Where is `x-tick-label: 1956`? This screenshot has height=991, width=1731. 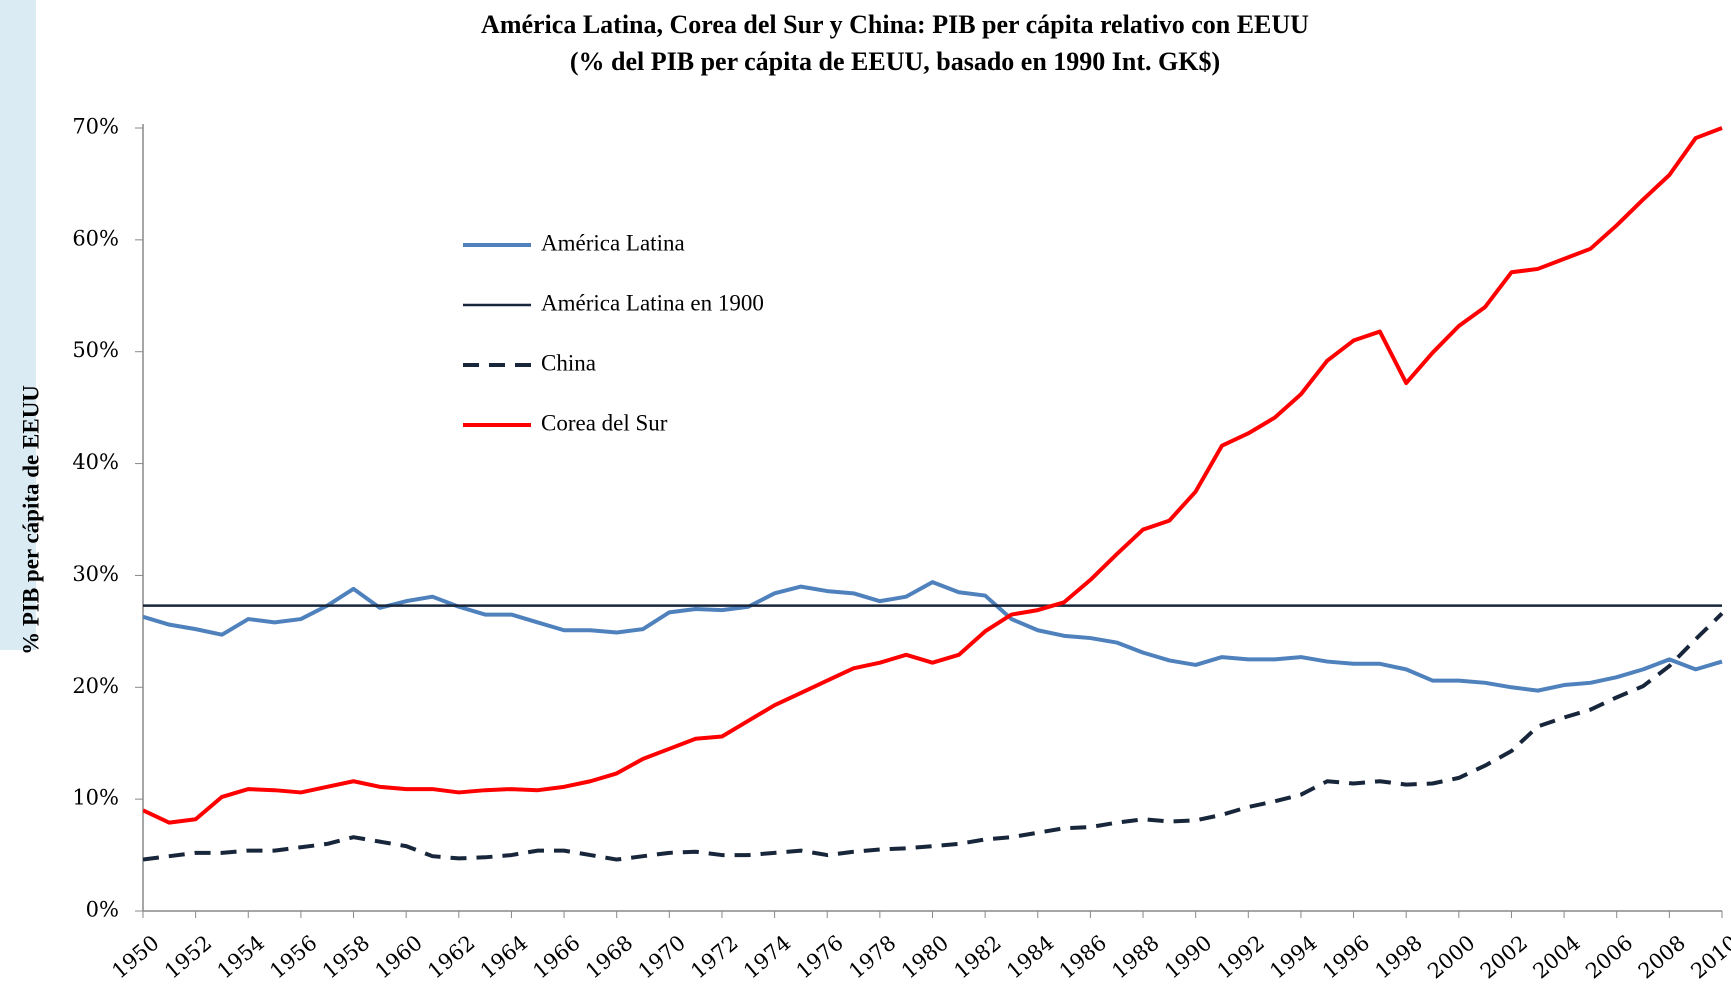 x-tick-label: 1956 is located at coordinates (293, 957).